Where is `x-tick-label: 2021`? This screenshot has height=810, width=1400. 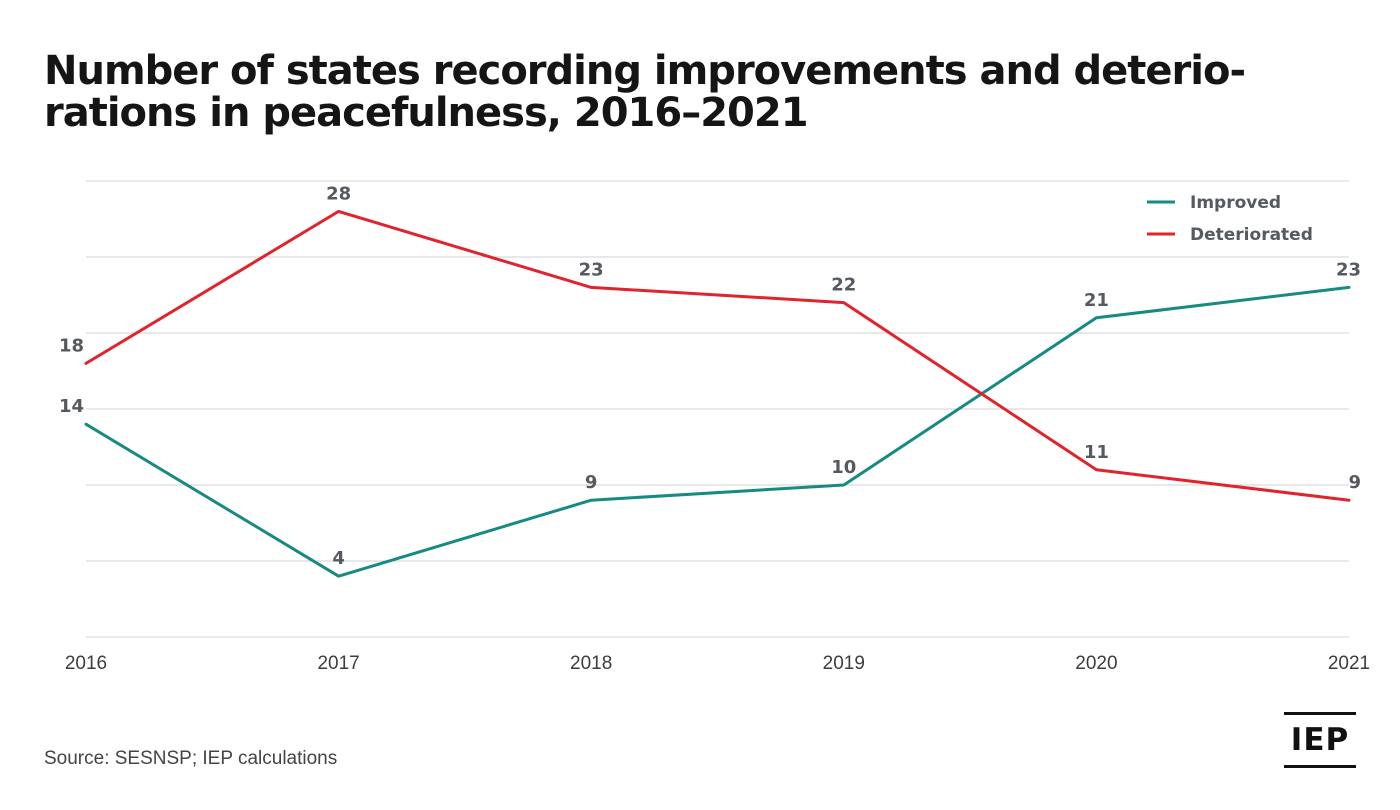 x-tick-label: 2021 is located at coordinates (1349, 663).